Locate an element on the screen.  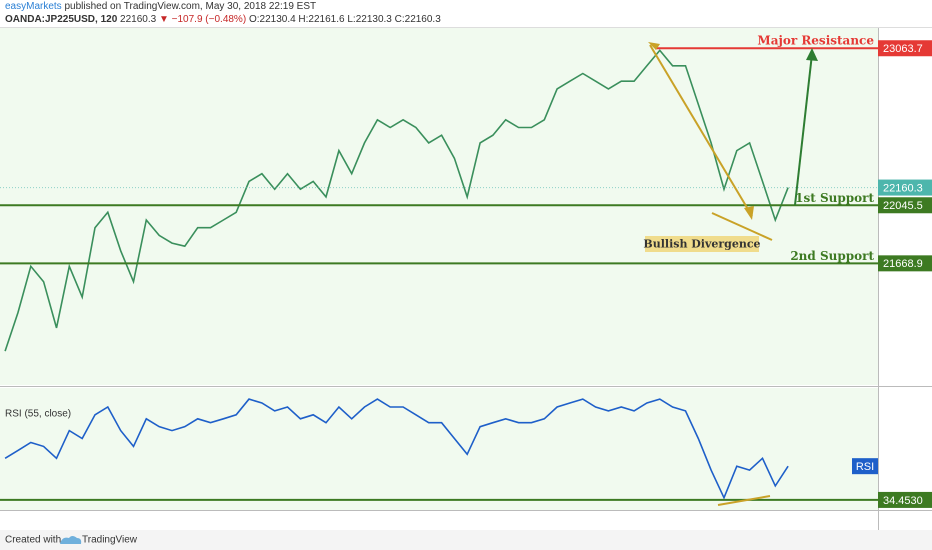
trend-arrow is located at coordinates (701, 130).